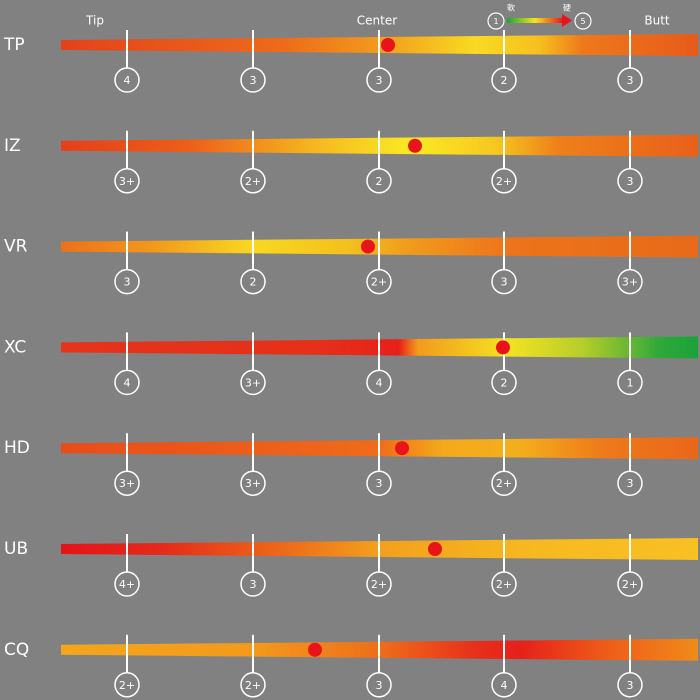  Describe the element at coordinates (351, 162) in the screenshot. I see `shaft-row: IZ 3+ 2+ 2 2+ 3` at that location.